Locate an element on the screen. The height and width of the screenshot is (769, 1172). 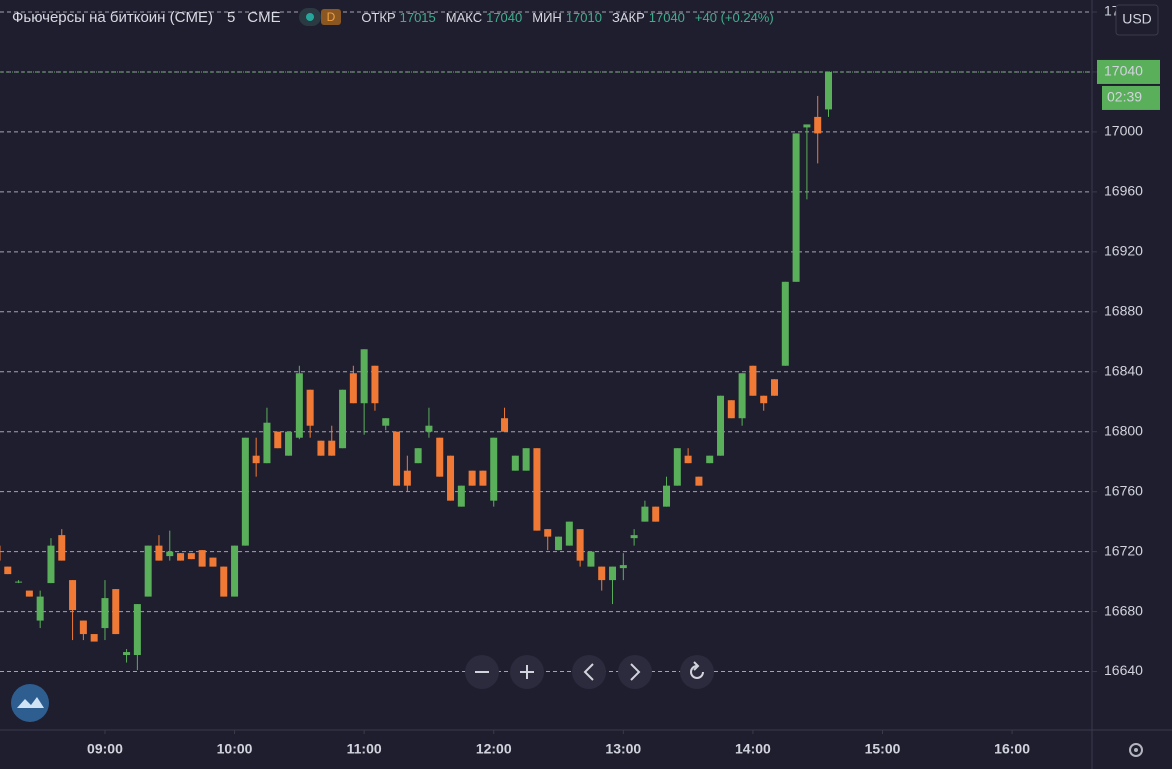
scroll-right-button is located at coordinates (635, 672).